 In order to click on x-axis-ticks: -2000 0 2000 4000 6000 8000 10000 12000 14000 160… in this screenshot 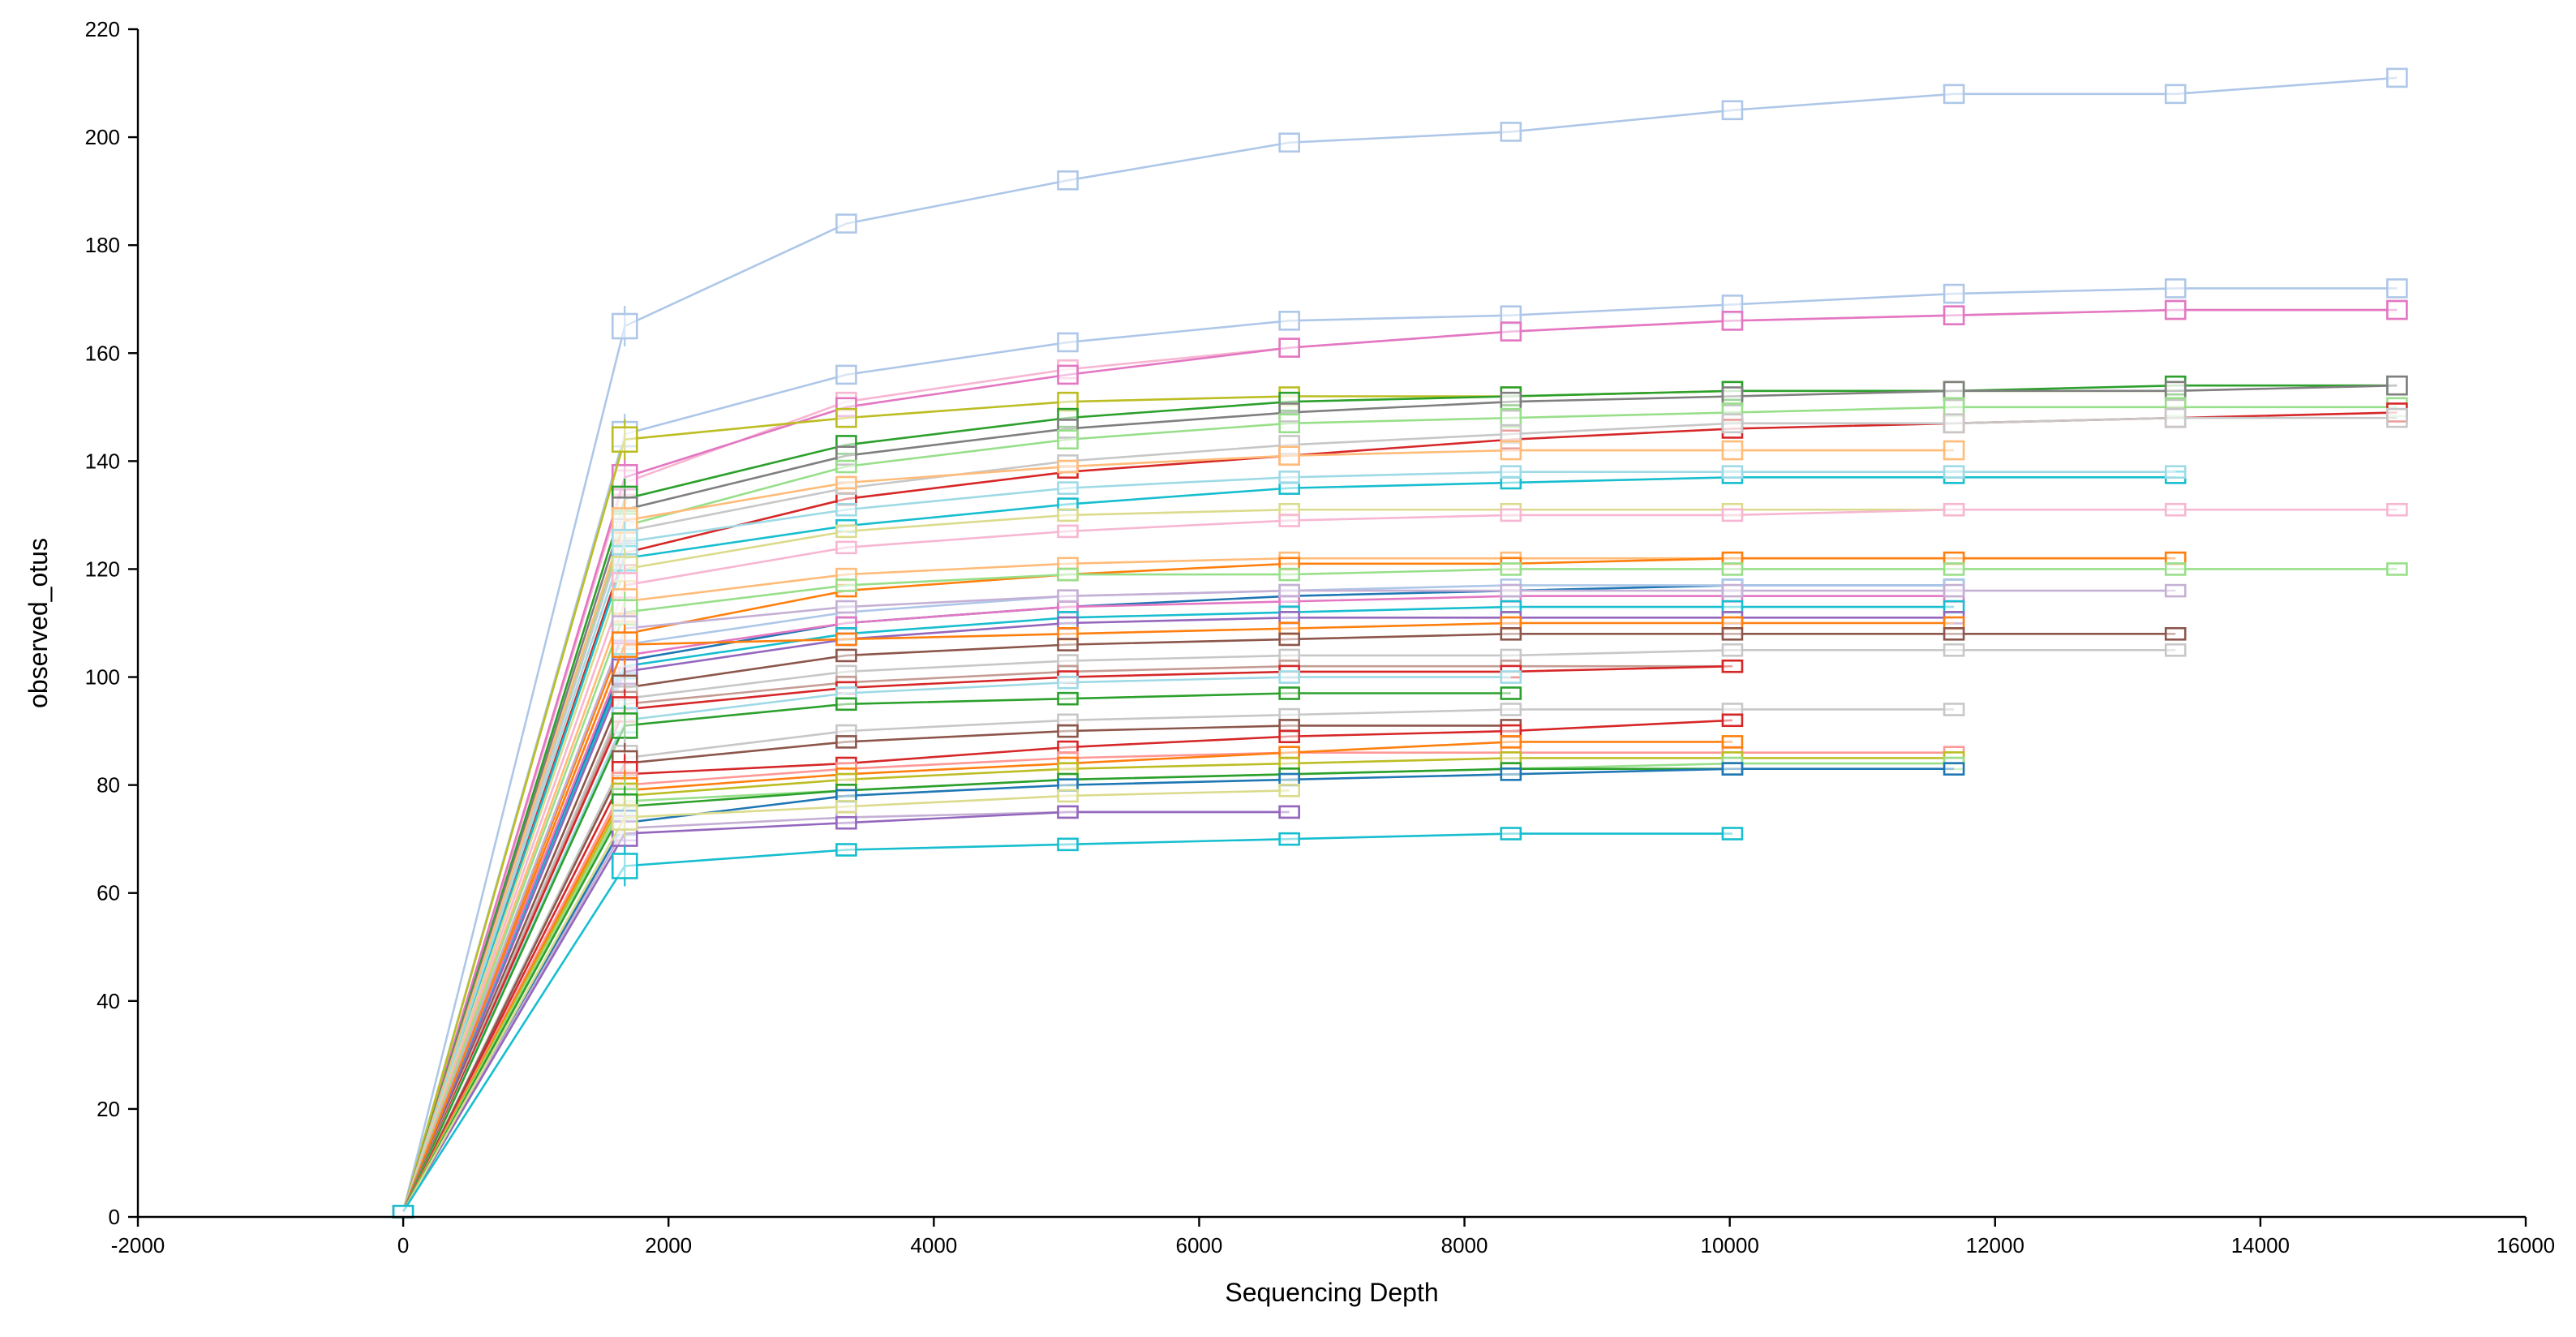, I will do `click(1333, 1237)`.